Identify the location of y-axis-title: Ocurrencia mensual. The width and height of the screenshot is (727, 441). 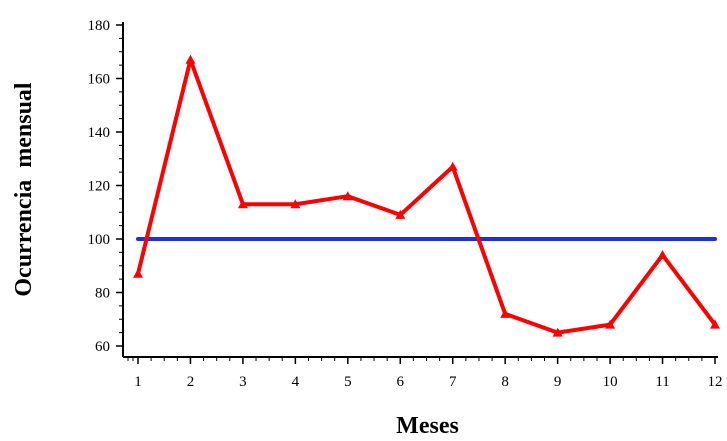
(24, 189).